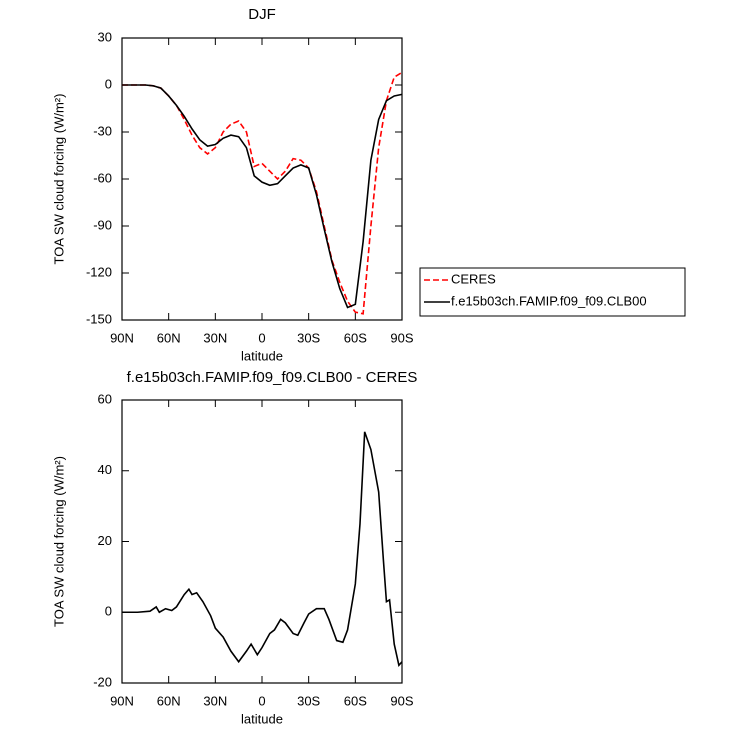  Describe the element at coordinates (102, 224) in the screenshot. I see `y-tick-label: -90` at that location.